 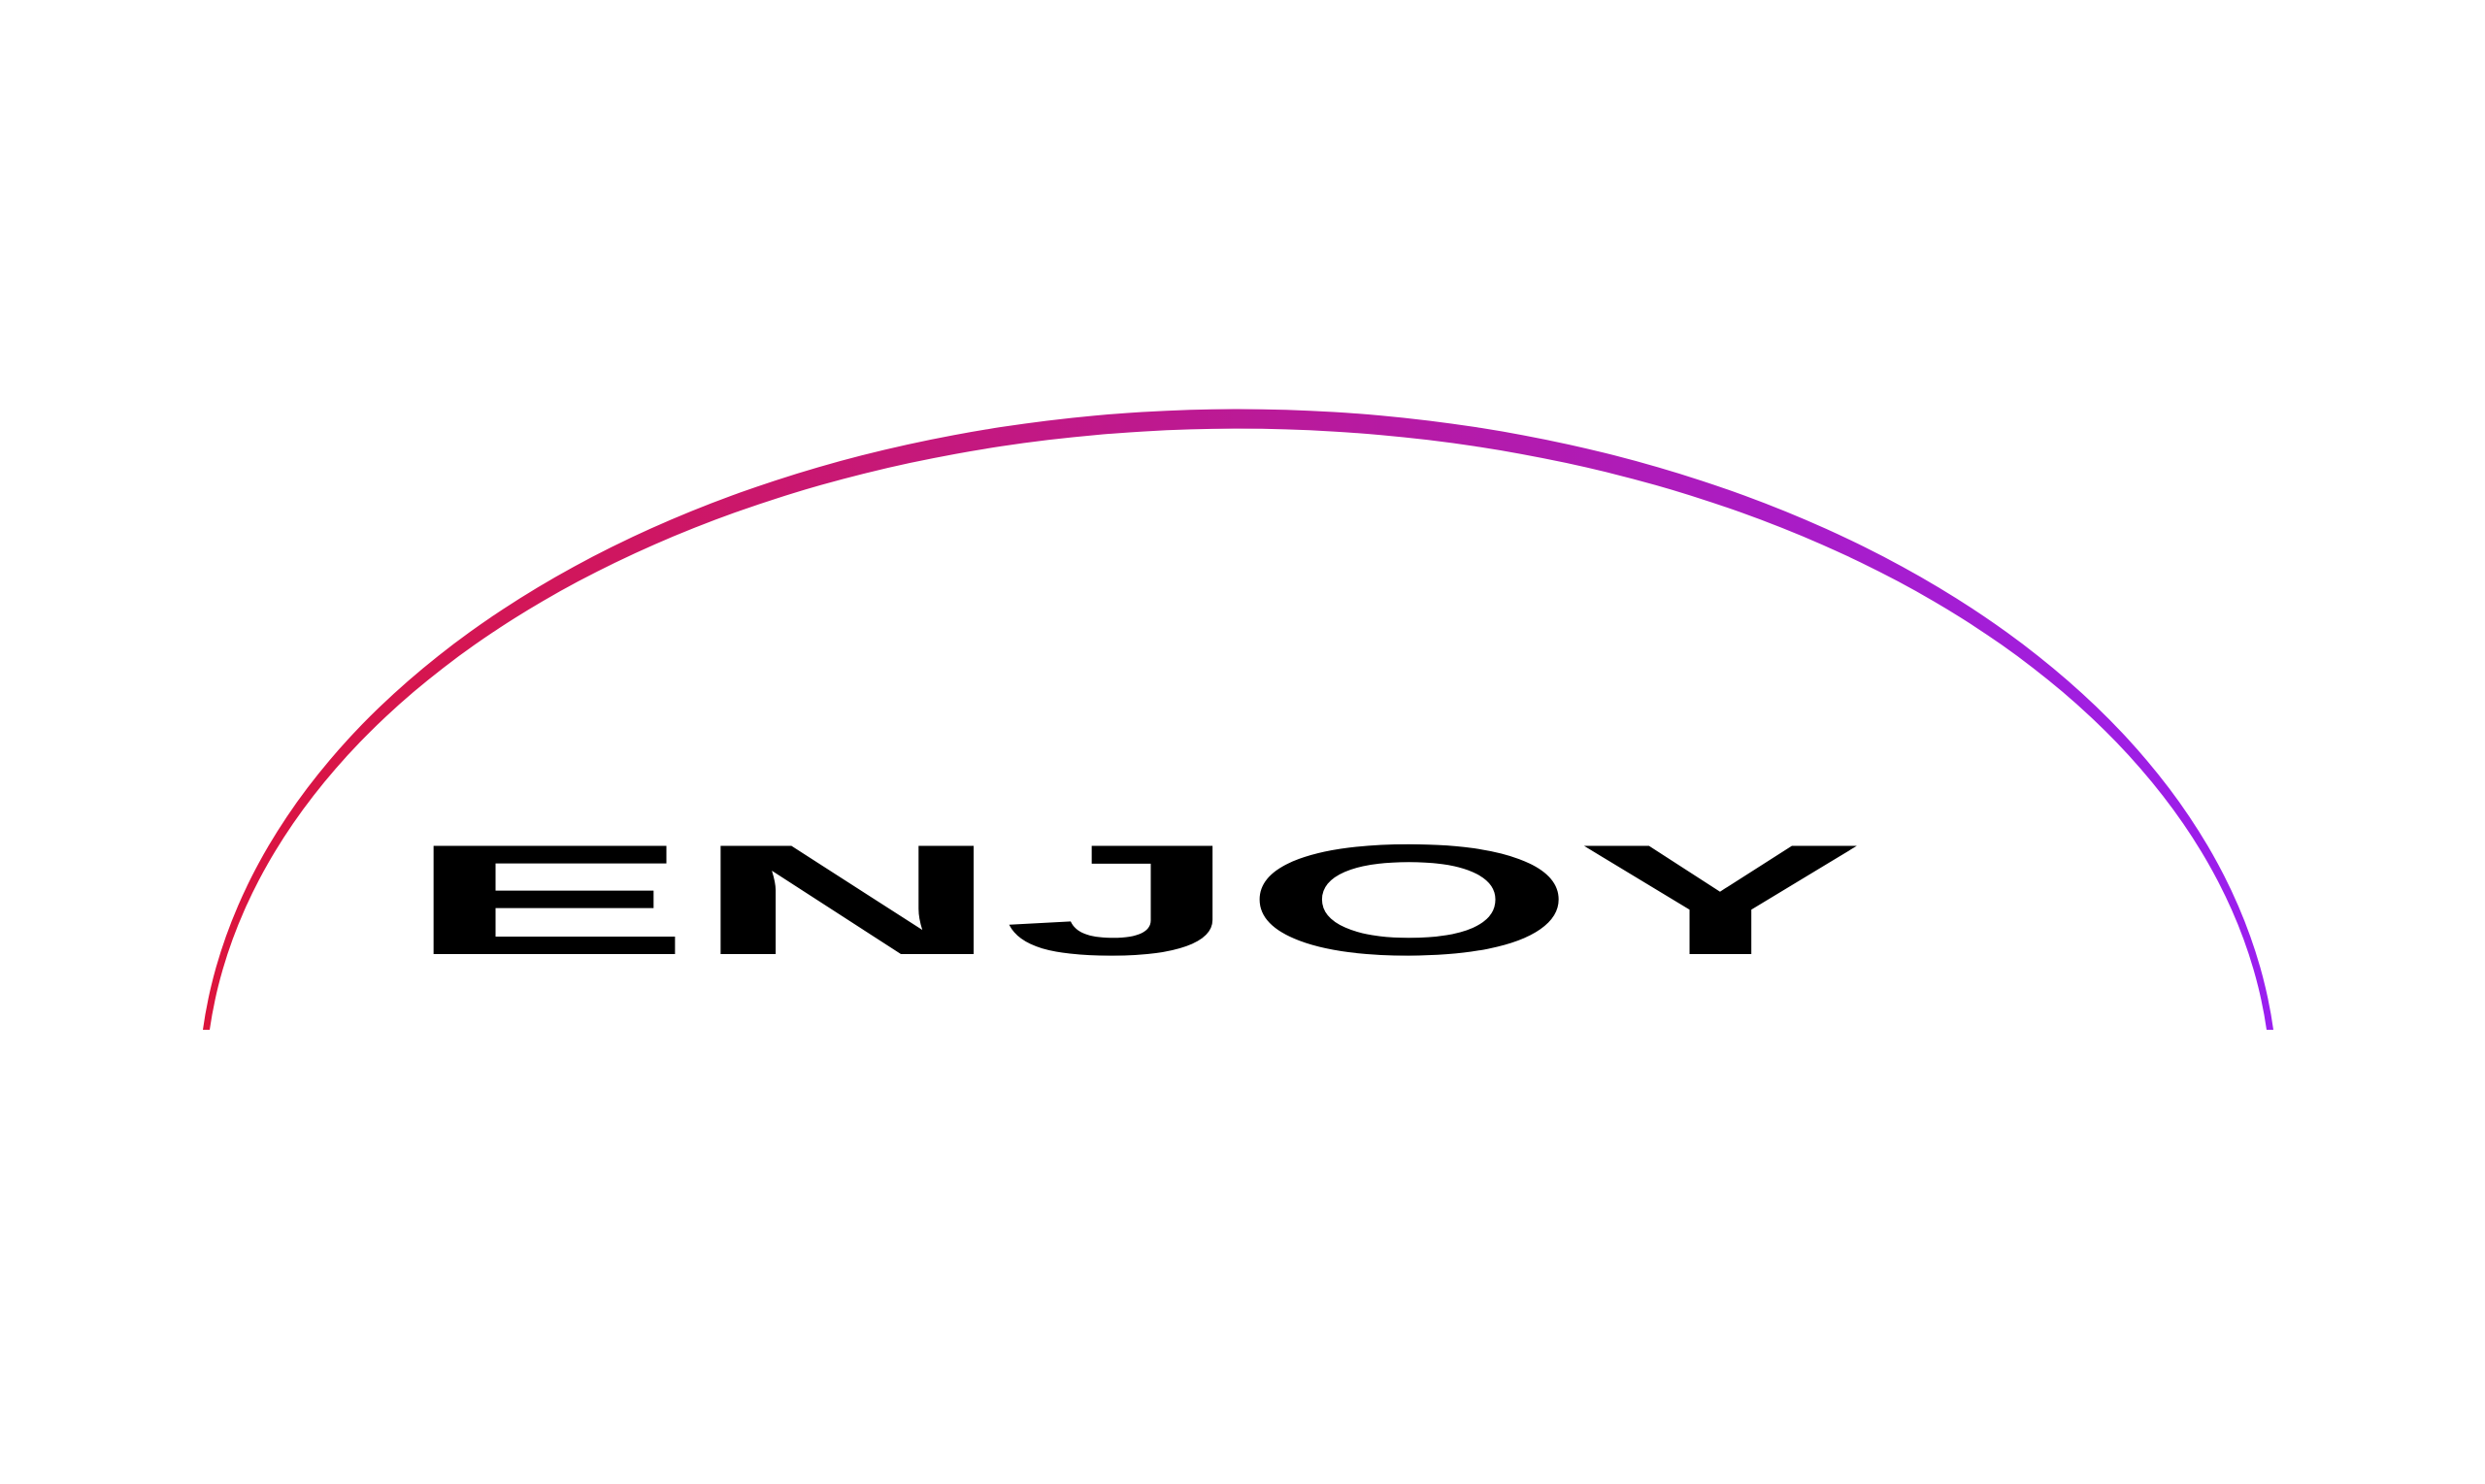 What do you see at coordinates (1135, 900) in the screenshot?
I see `logo-text: ENJOY` at bounding box center [1135, 900].